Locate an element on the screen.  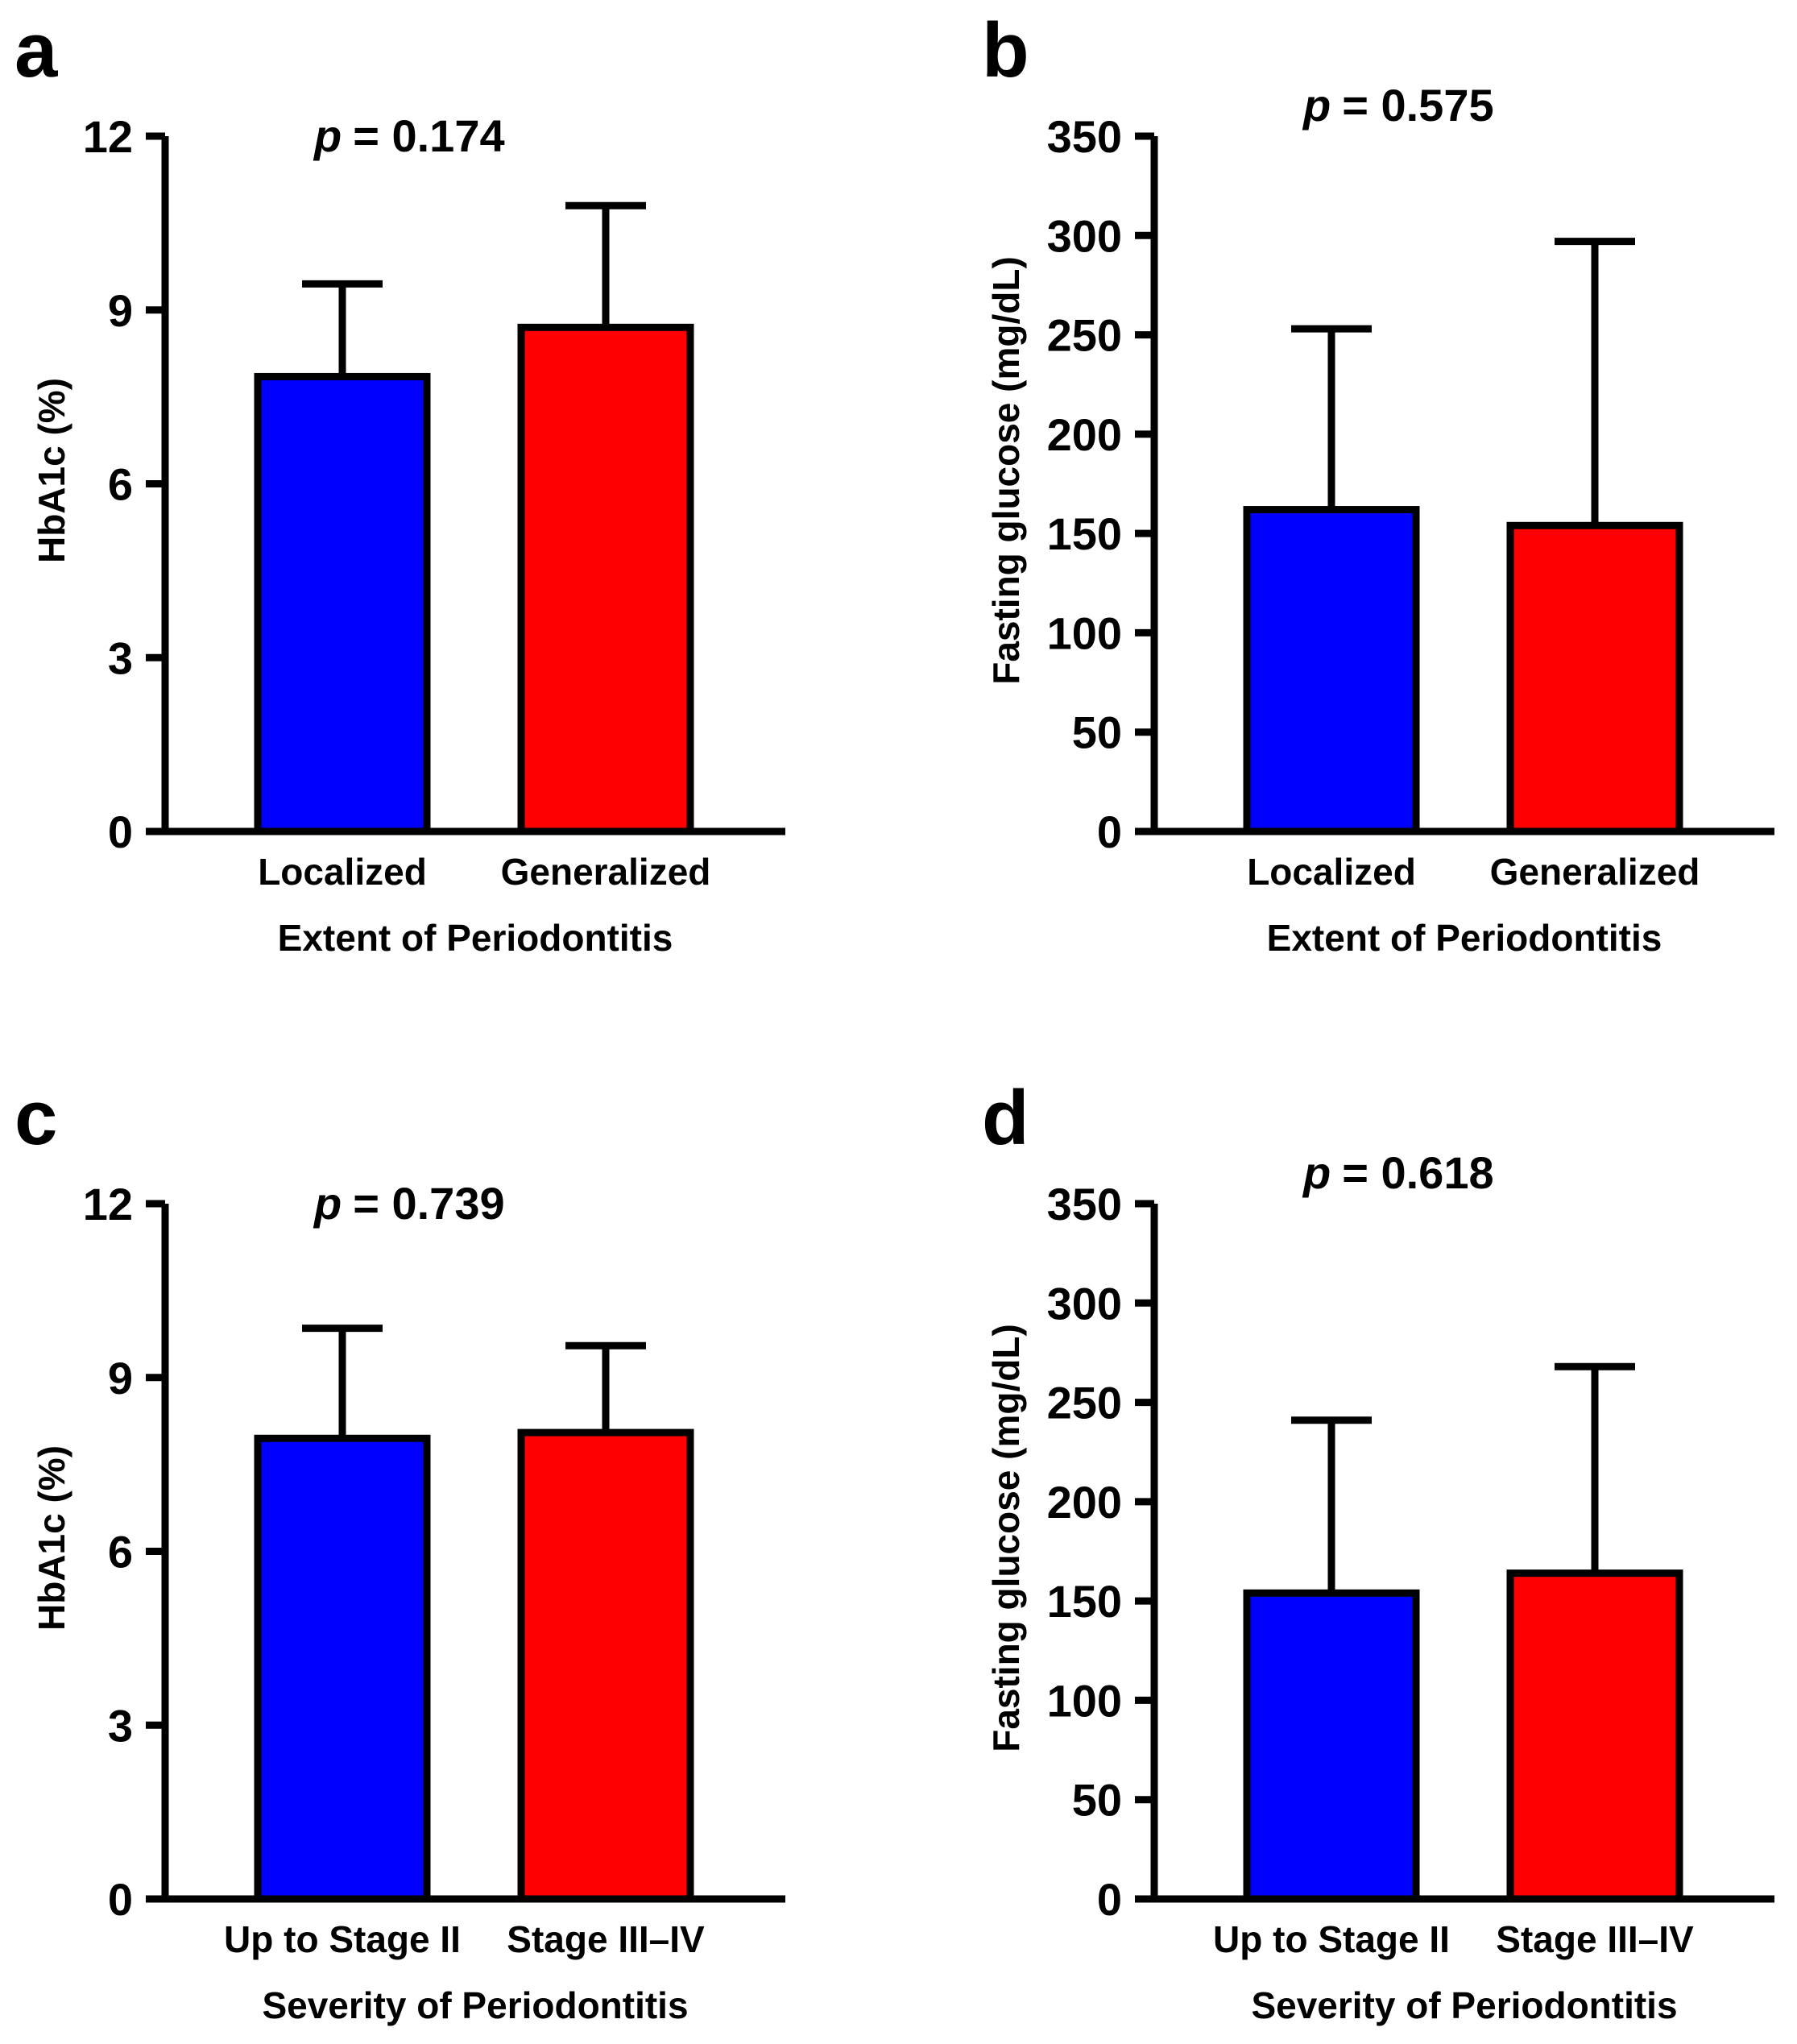
panel-letter: a is located at coordinates (36, 50).